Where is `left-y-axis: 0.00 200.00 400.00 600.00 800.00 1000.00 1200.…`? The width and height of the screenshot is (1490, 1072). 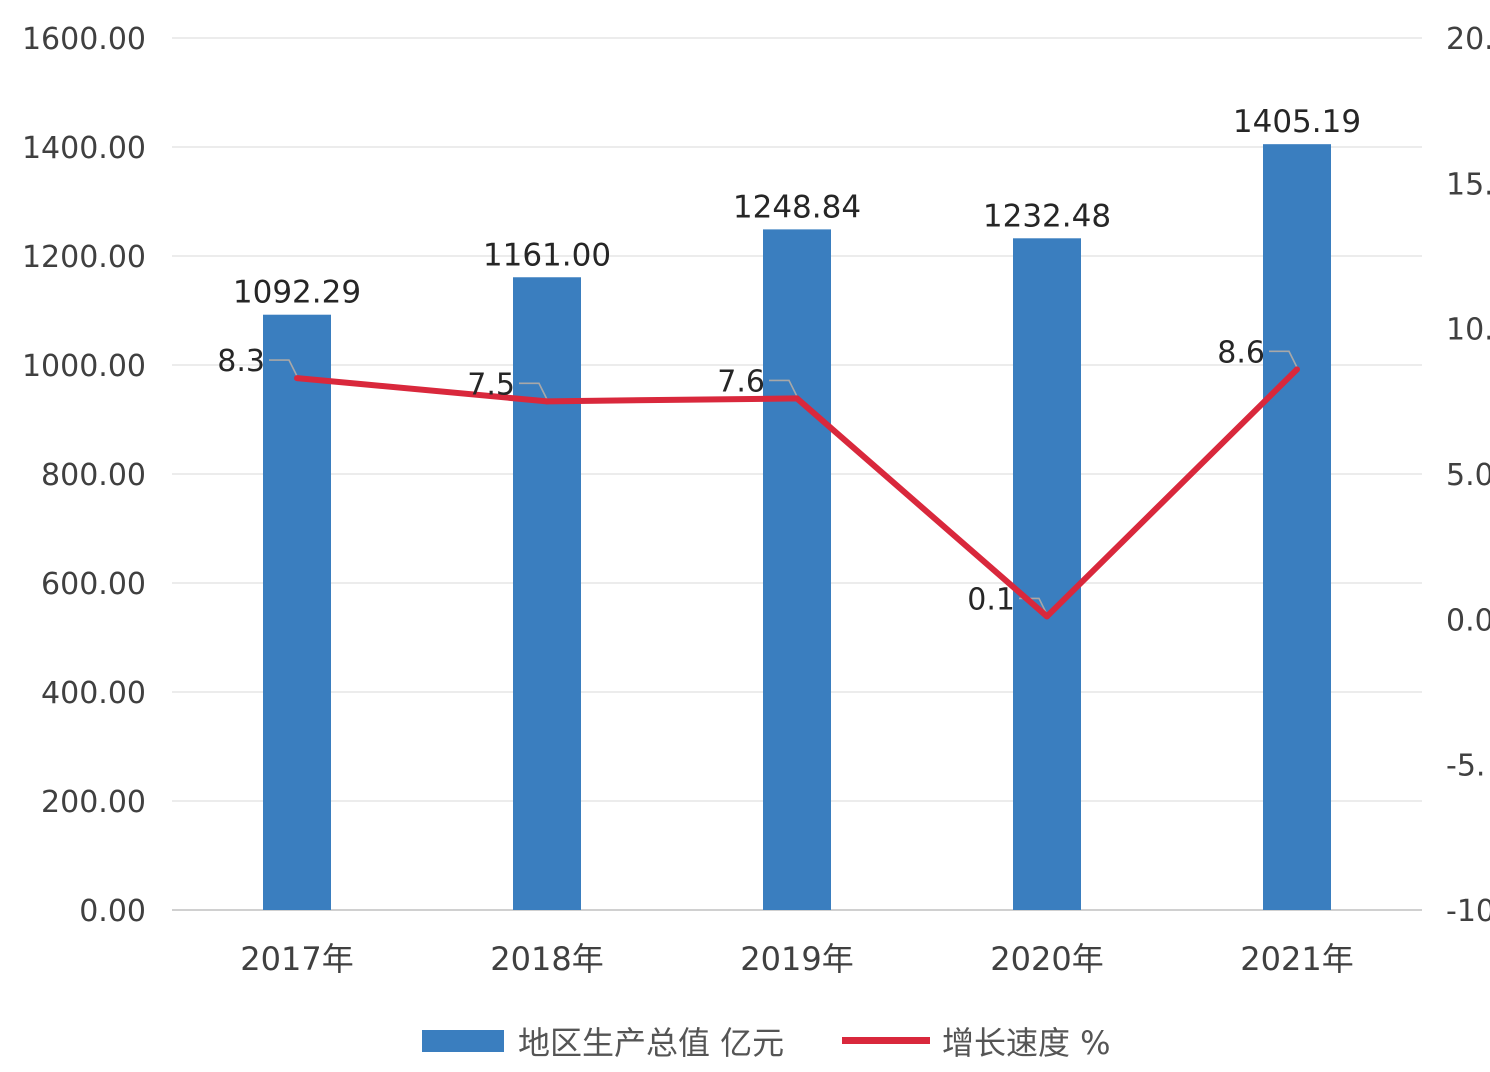 left-y-axis: 0.00 200.00 400.00 600.00 800.00 1000.00 1200.… is located at coordinates (84, 475).